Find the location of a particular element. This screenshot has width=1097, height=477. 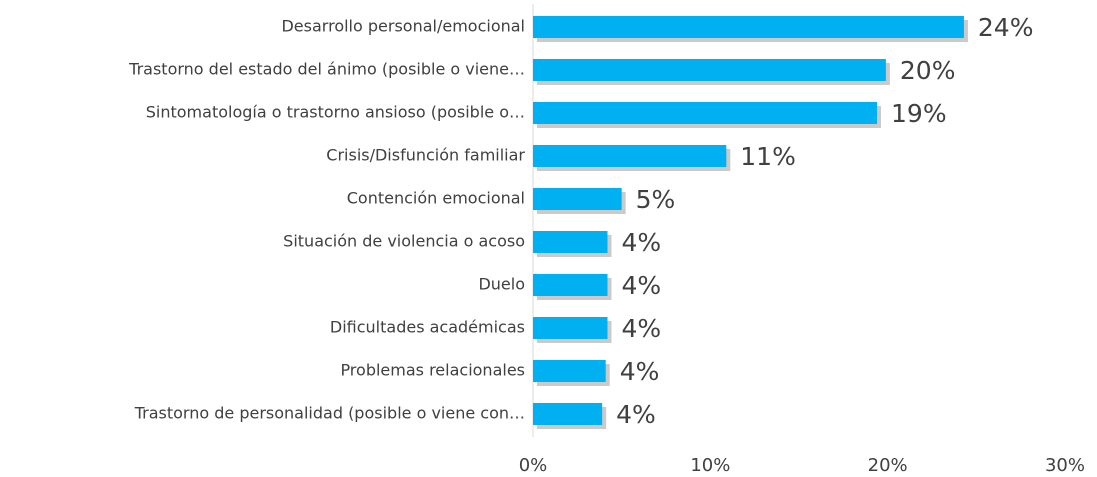

value-label: 5% is located at coordinates (656, 199).